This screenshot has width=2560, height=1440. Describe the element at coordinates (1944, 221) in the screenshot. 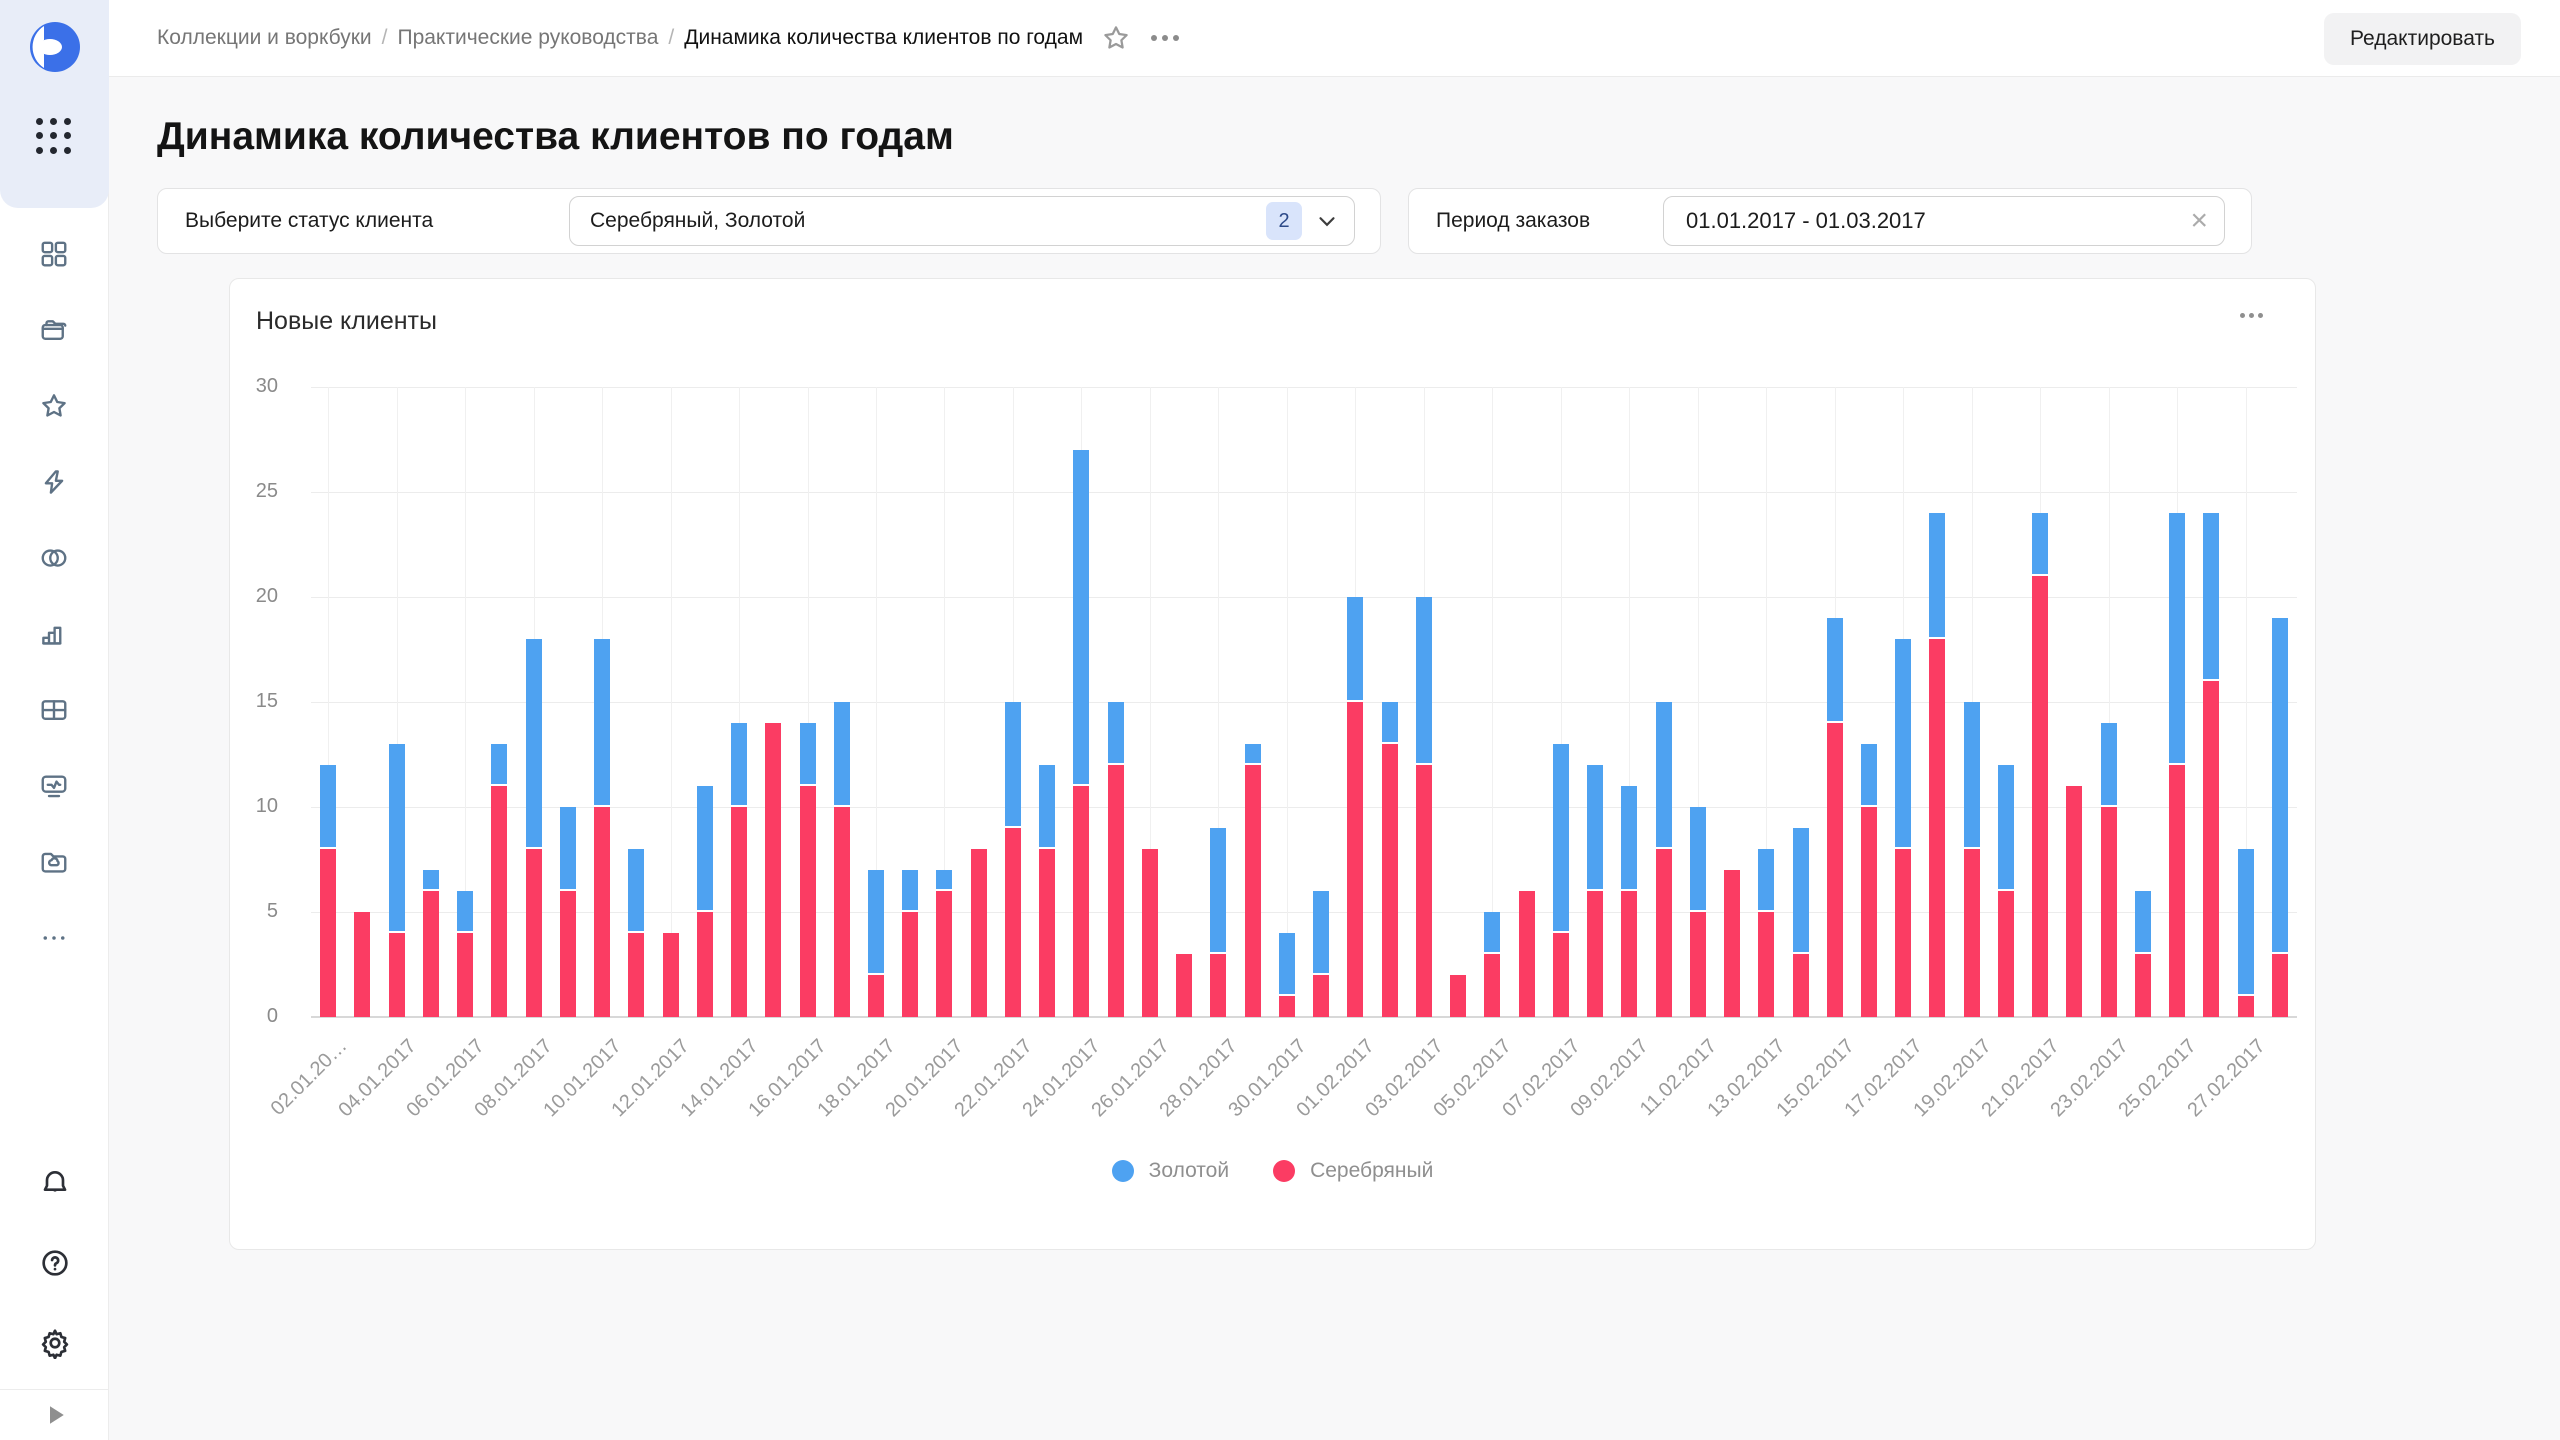

I see `period-date-input: 01.01.2017 - 01.03.2017 ×` at that location.